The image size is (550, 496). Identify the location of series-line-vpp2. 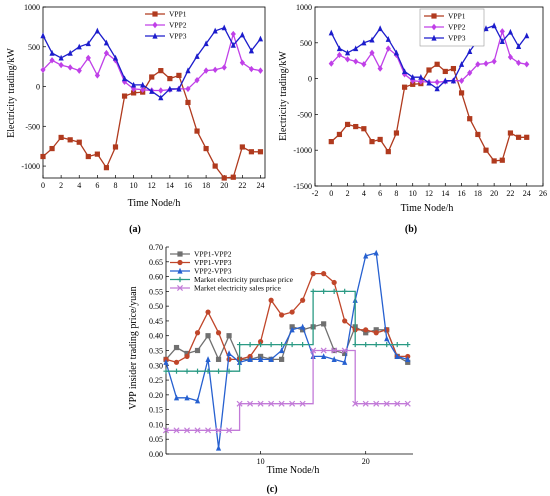
(151, 61).